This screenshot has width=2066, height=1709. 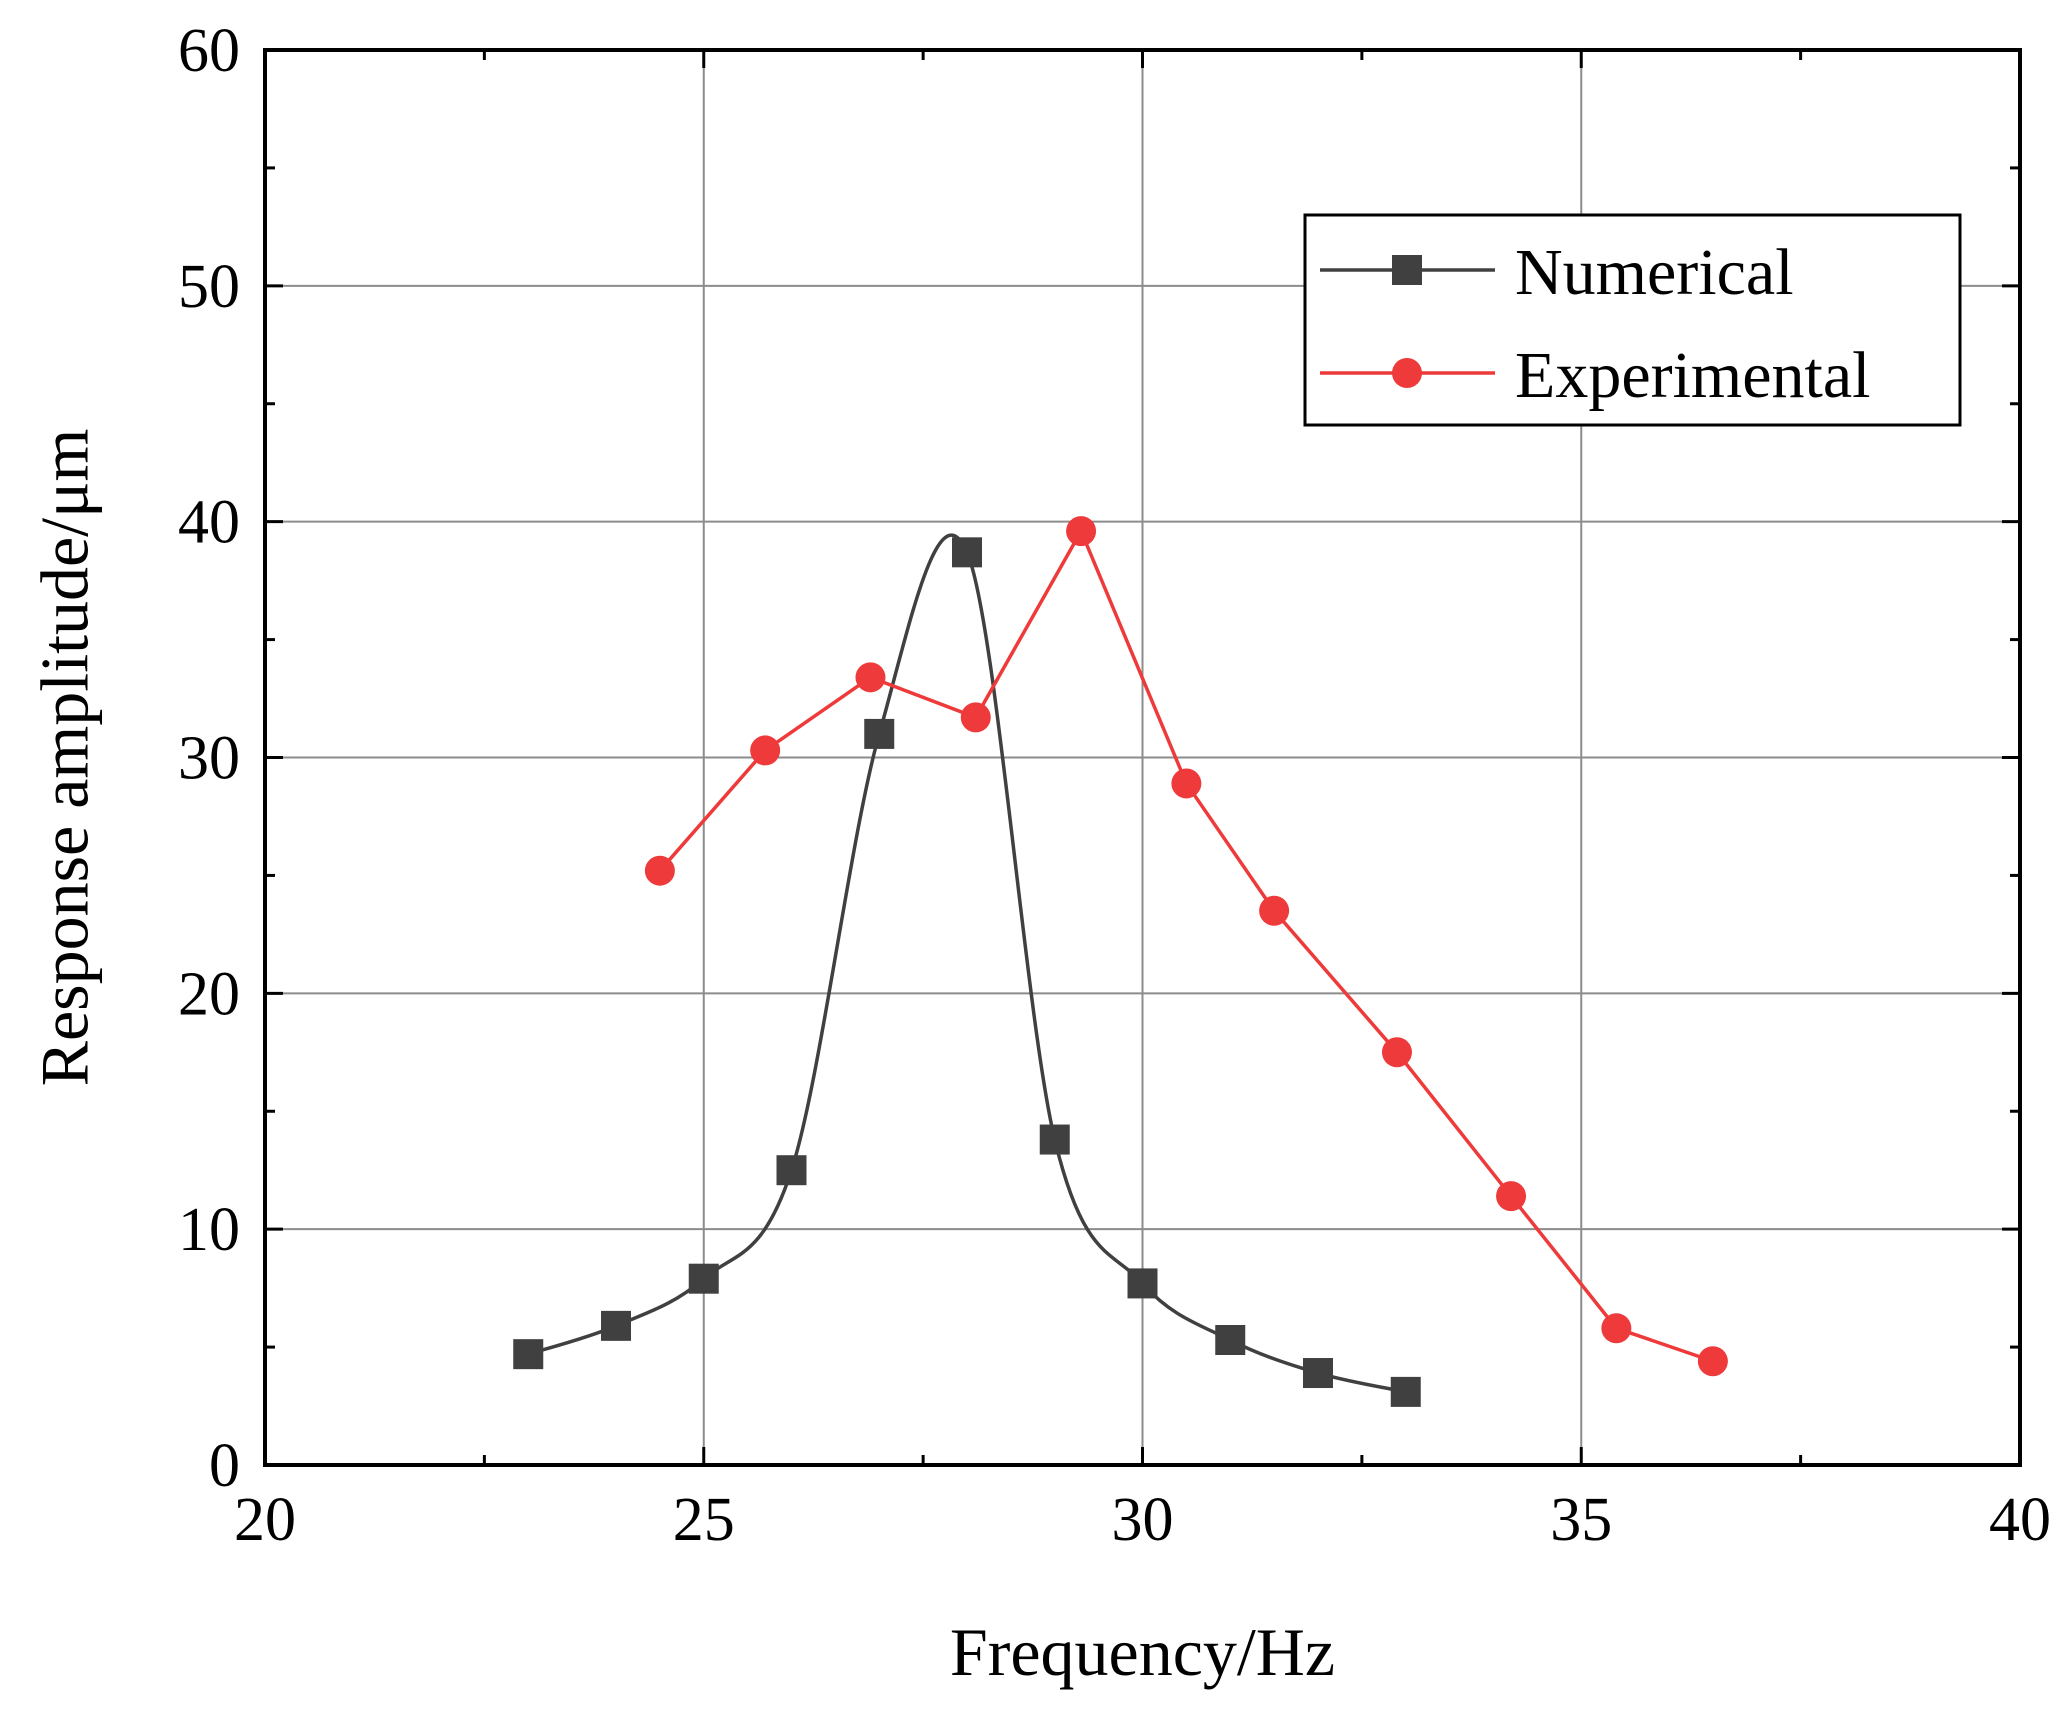 I want to click on y-tick-label: 10, so click(x=209, y=1230).